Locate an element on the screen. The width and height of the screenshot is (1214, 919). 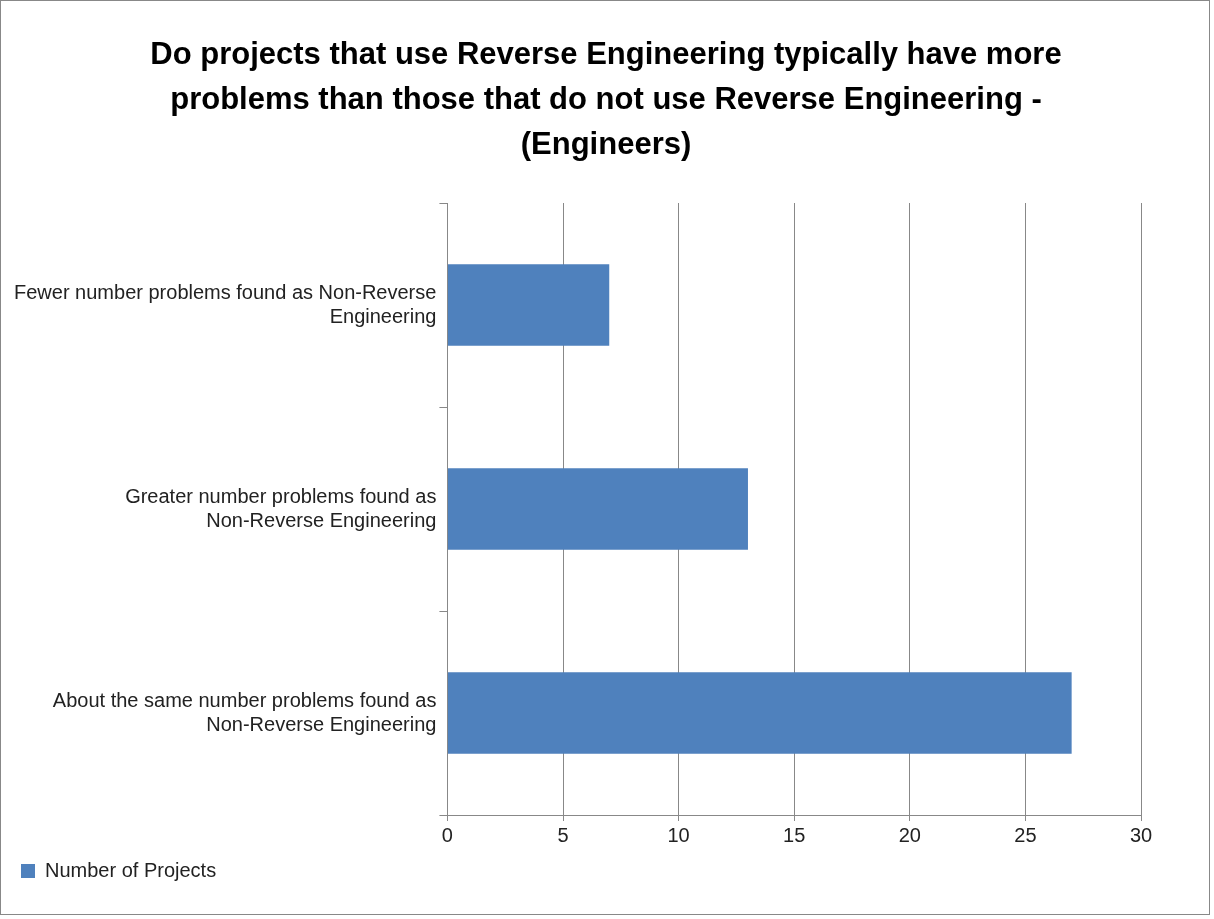
y-tick-label: About the same number problems found as Non-Reverse Engineering is located at coordinates (244, 711).